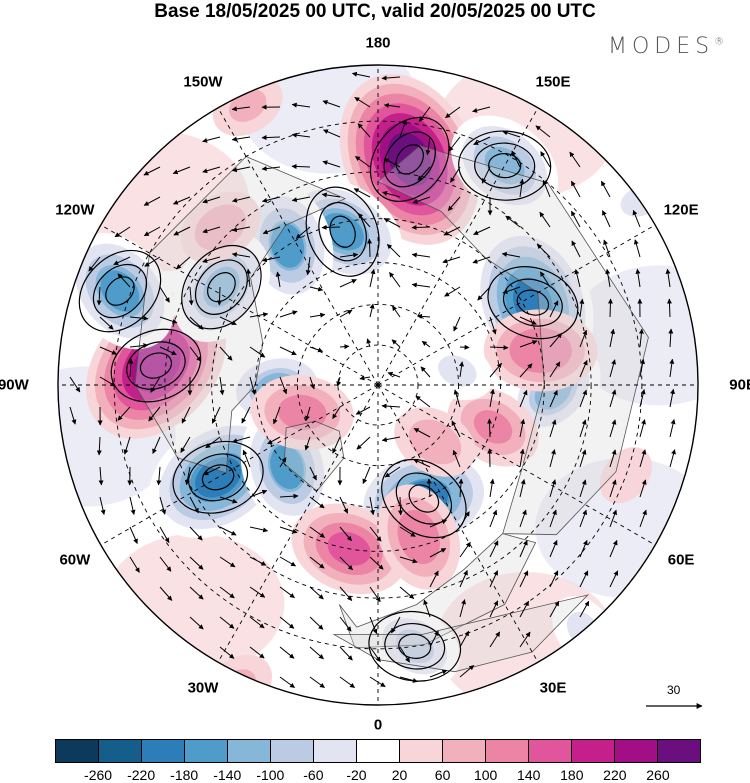 Image resolution: width=750 pixels, height=783 pixels. Describe the element at coordinates (437, 591) in the screenshot. I see `coastline` at that location.